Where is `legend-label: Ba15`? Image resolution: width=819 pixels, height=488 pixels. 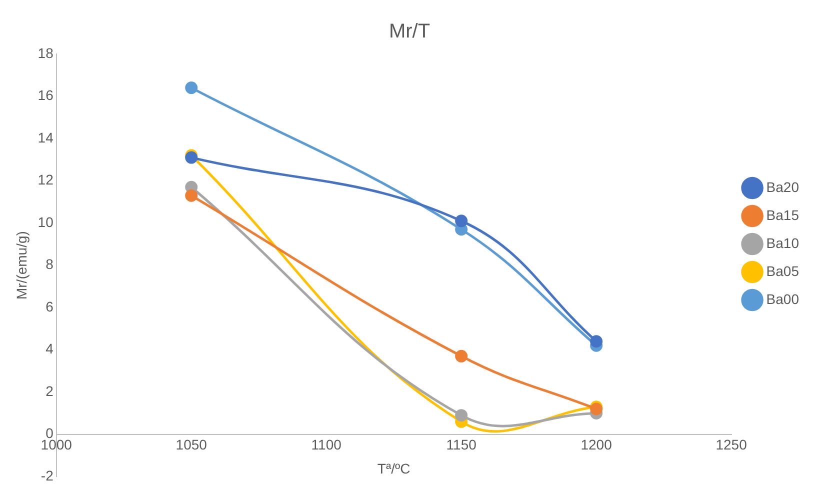
legend-label: Ba15 is located at coordinates (783, 214).